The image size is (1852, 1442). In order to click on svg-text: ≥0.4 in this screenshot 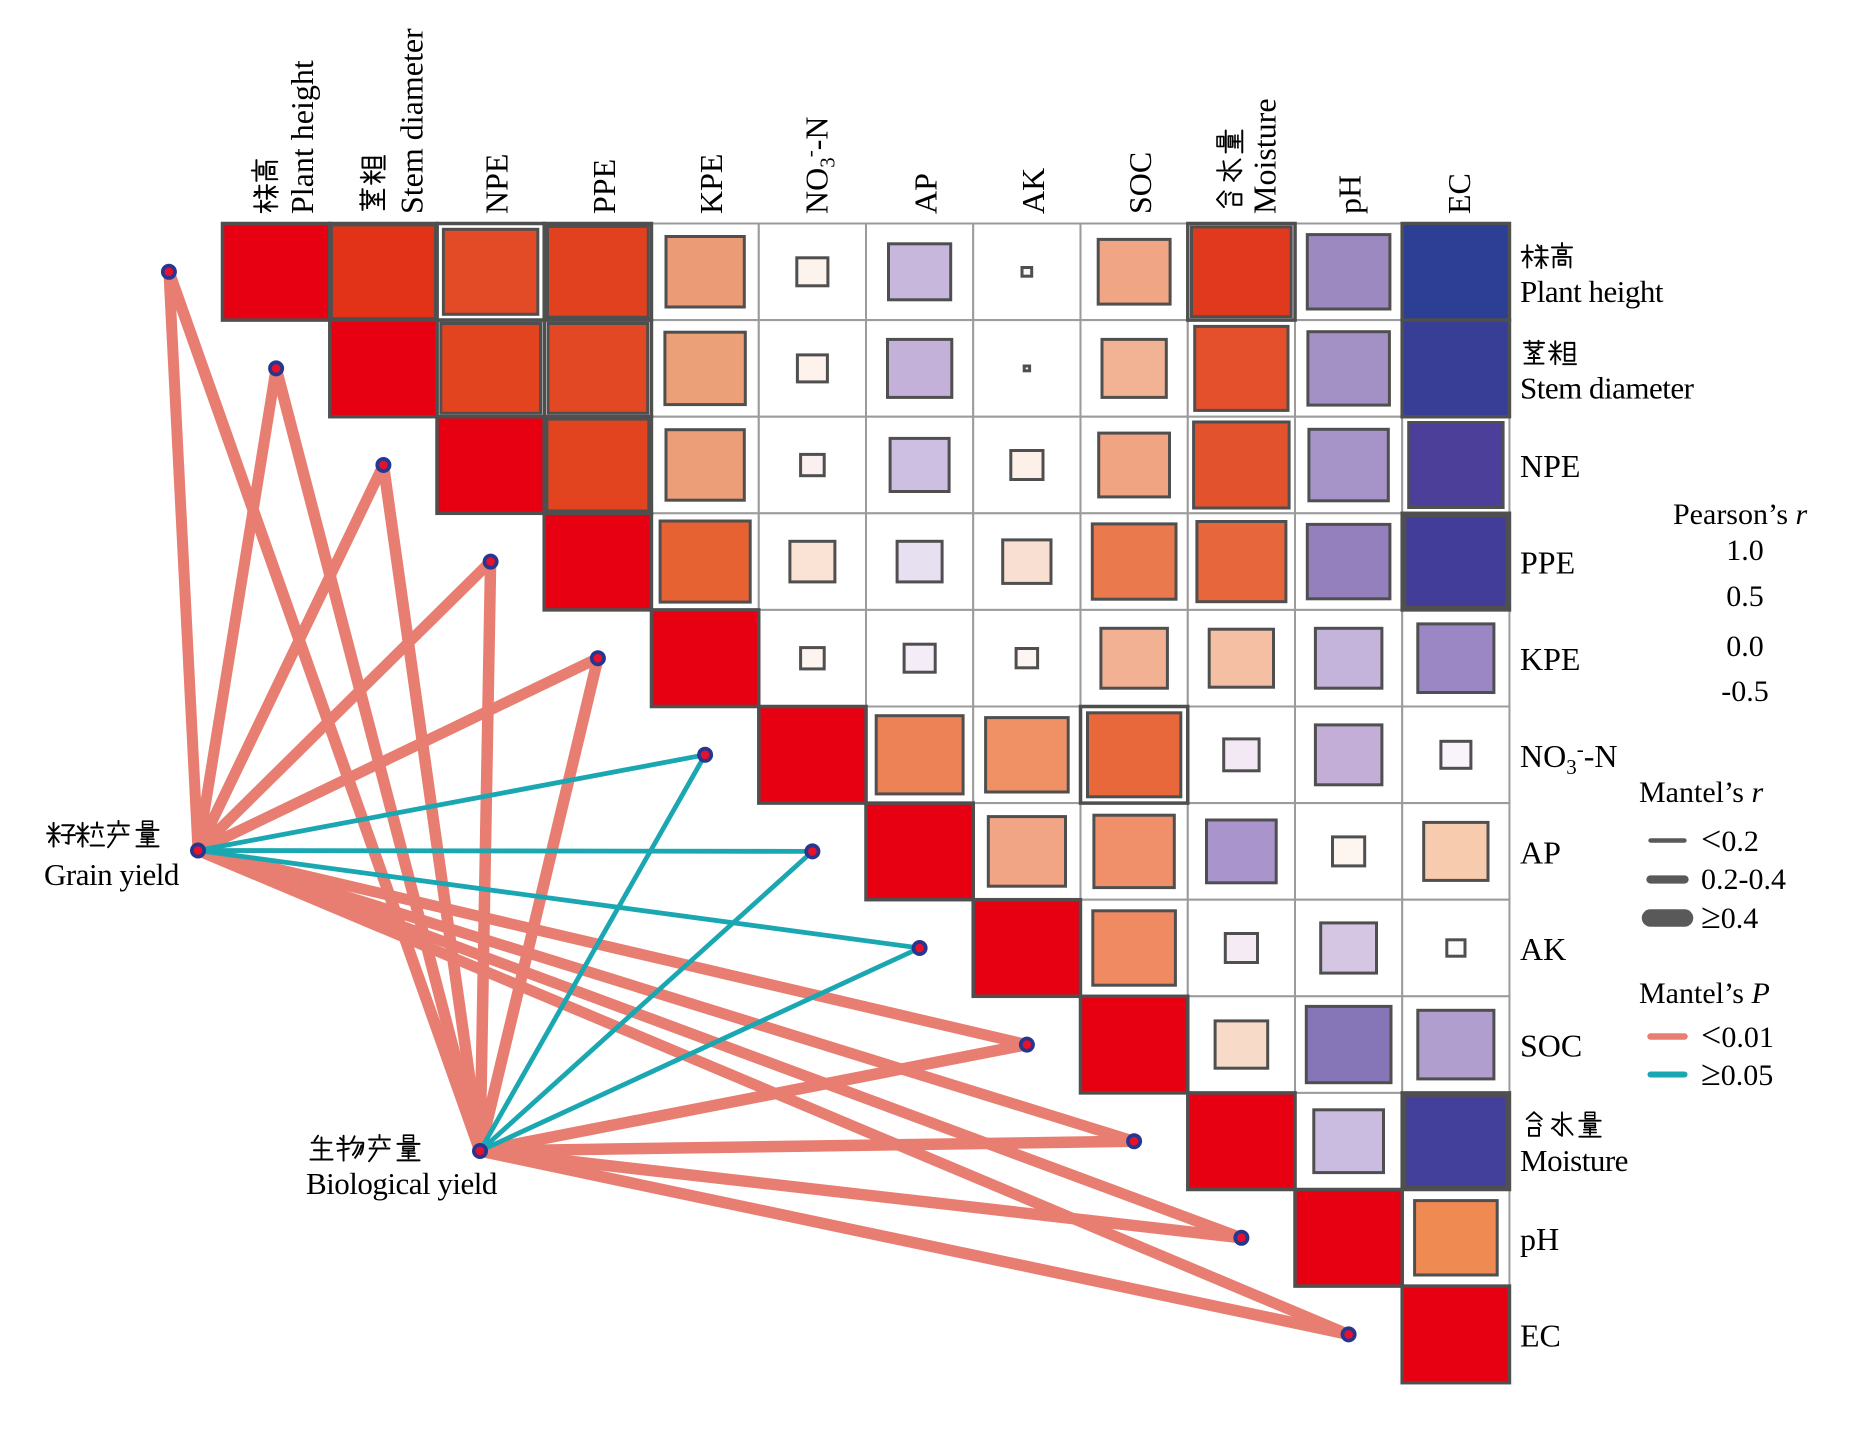, I will do `click(1729, 916)`.